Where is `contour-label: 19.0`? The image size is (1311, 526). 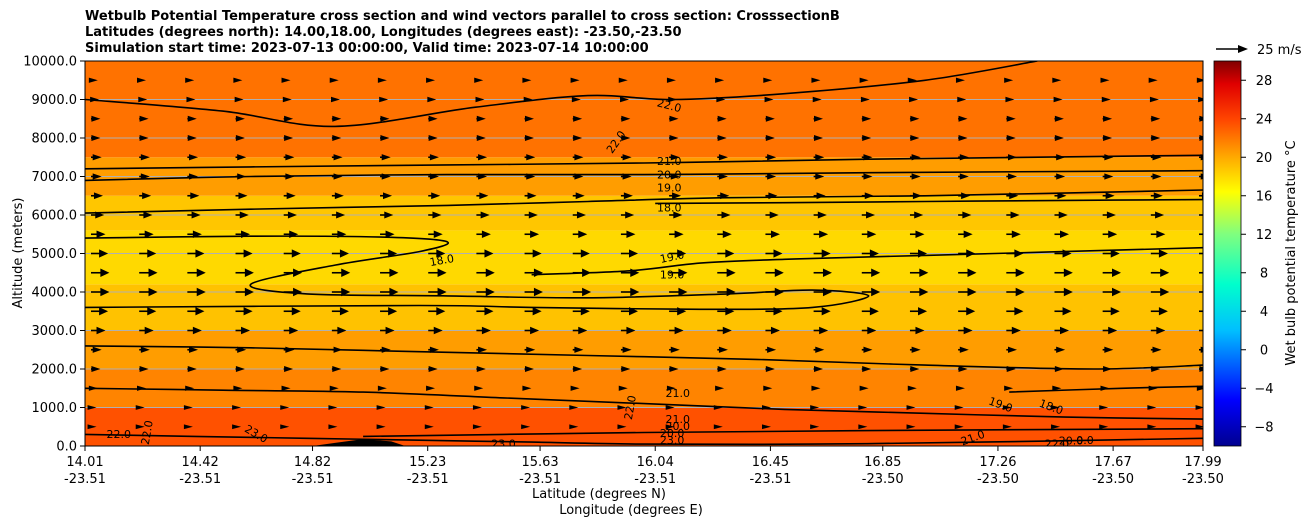
contour-label: 19.0 is located at coordinates (669, 187).